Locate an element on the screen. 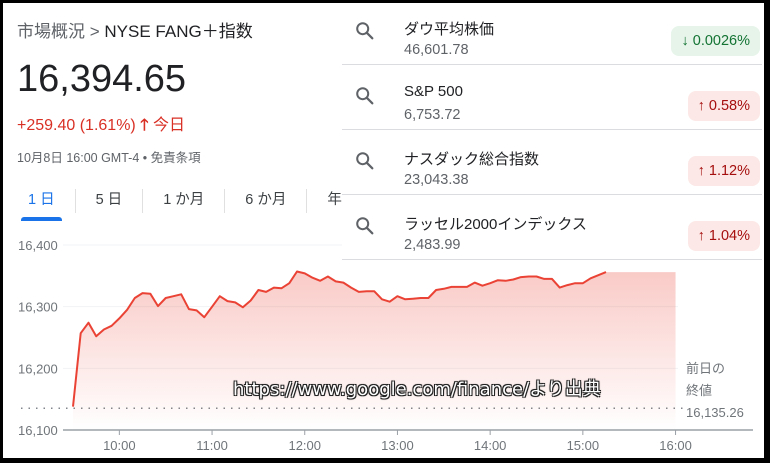 The height and width of the screenshot is (463, 770). suggestion-value: 6,753.72 is located at coordinates (432, 115).